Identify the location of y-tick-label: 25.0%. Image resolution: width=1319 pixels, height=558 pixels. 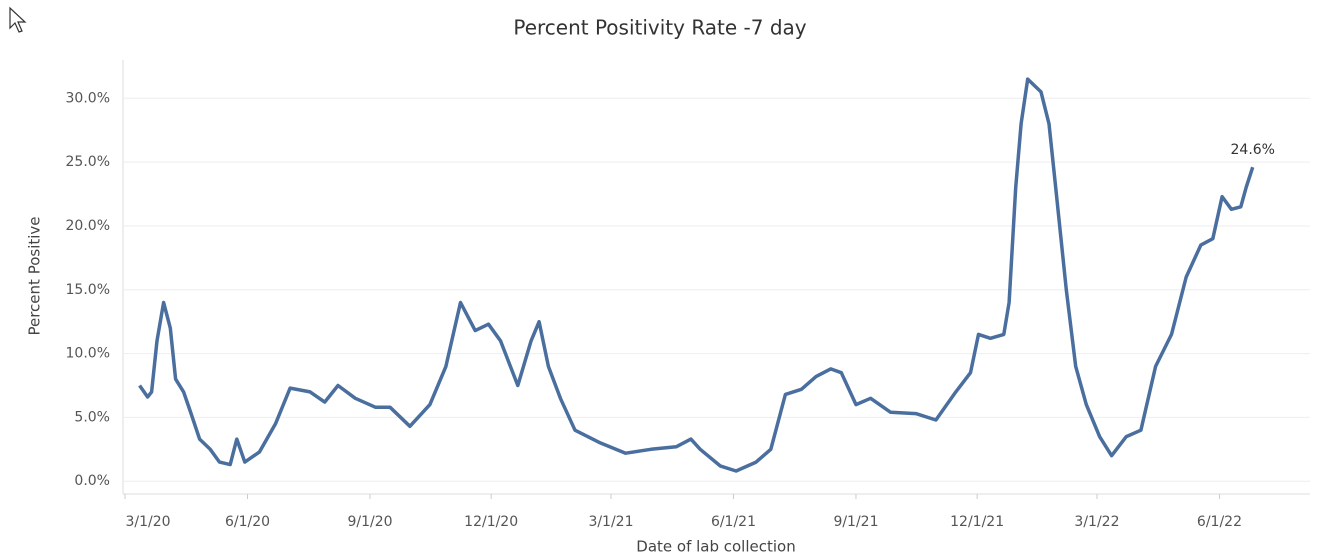
(88, 162).